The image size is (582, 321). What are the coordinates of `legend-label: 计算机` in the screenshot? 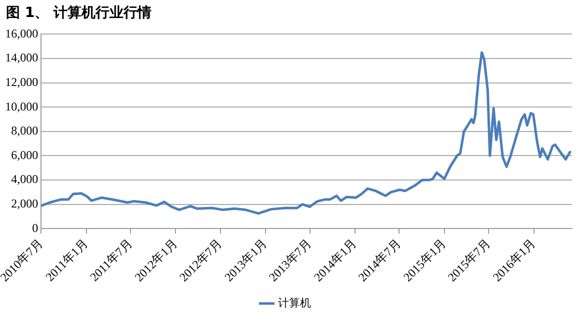 It's located at (294, 303).